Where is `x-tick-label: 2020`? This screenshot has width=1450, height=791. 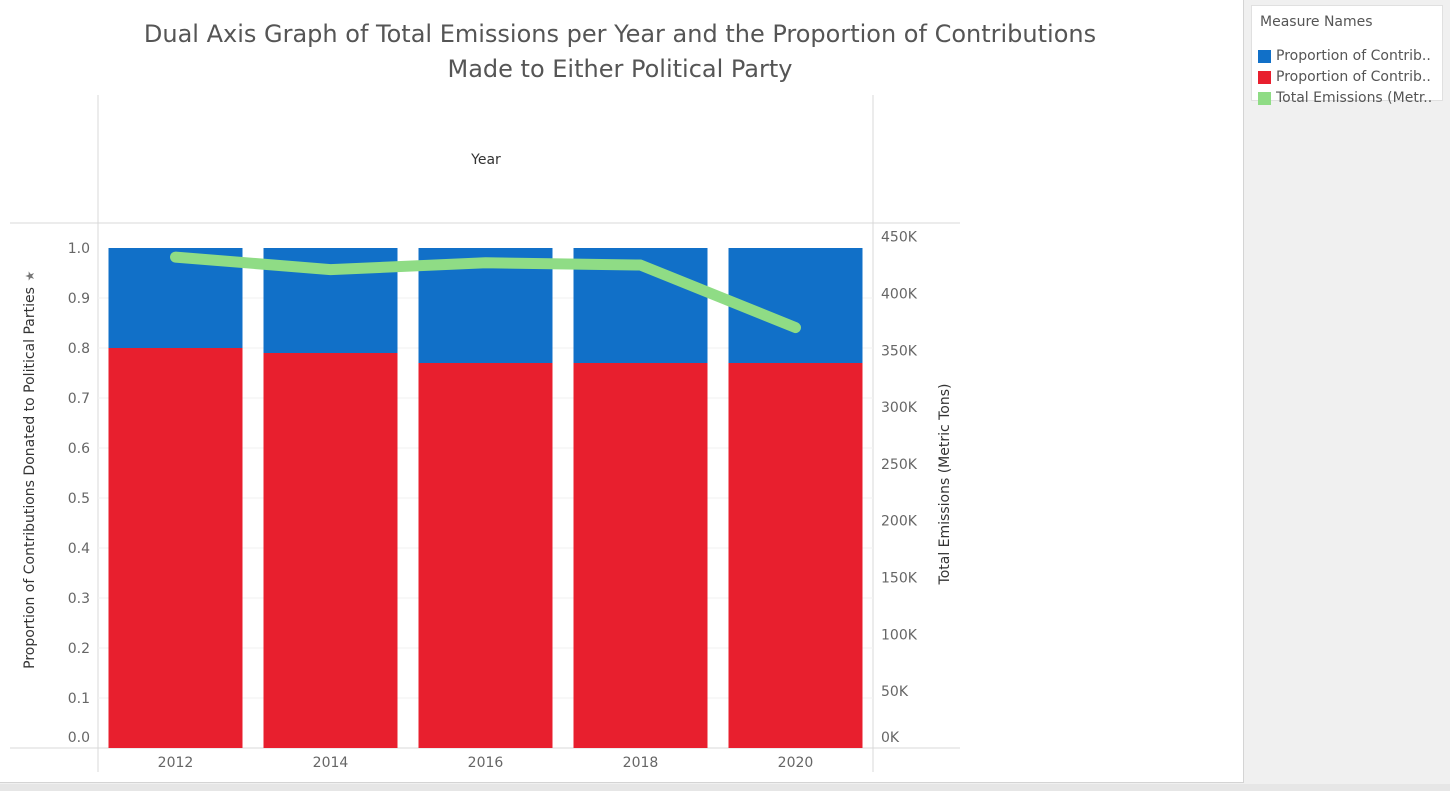 x-tick-label: 2020 is located at coordinates (796, 763).